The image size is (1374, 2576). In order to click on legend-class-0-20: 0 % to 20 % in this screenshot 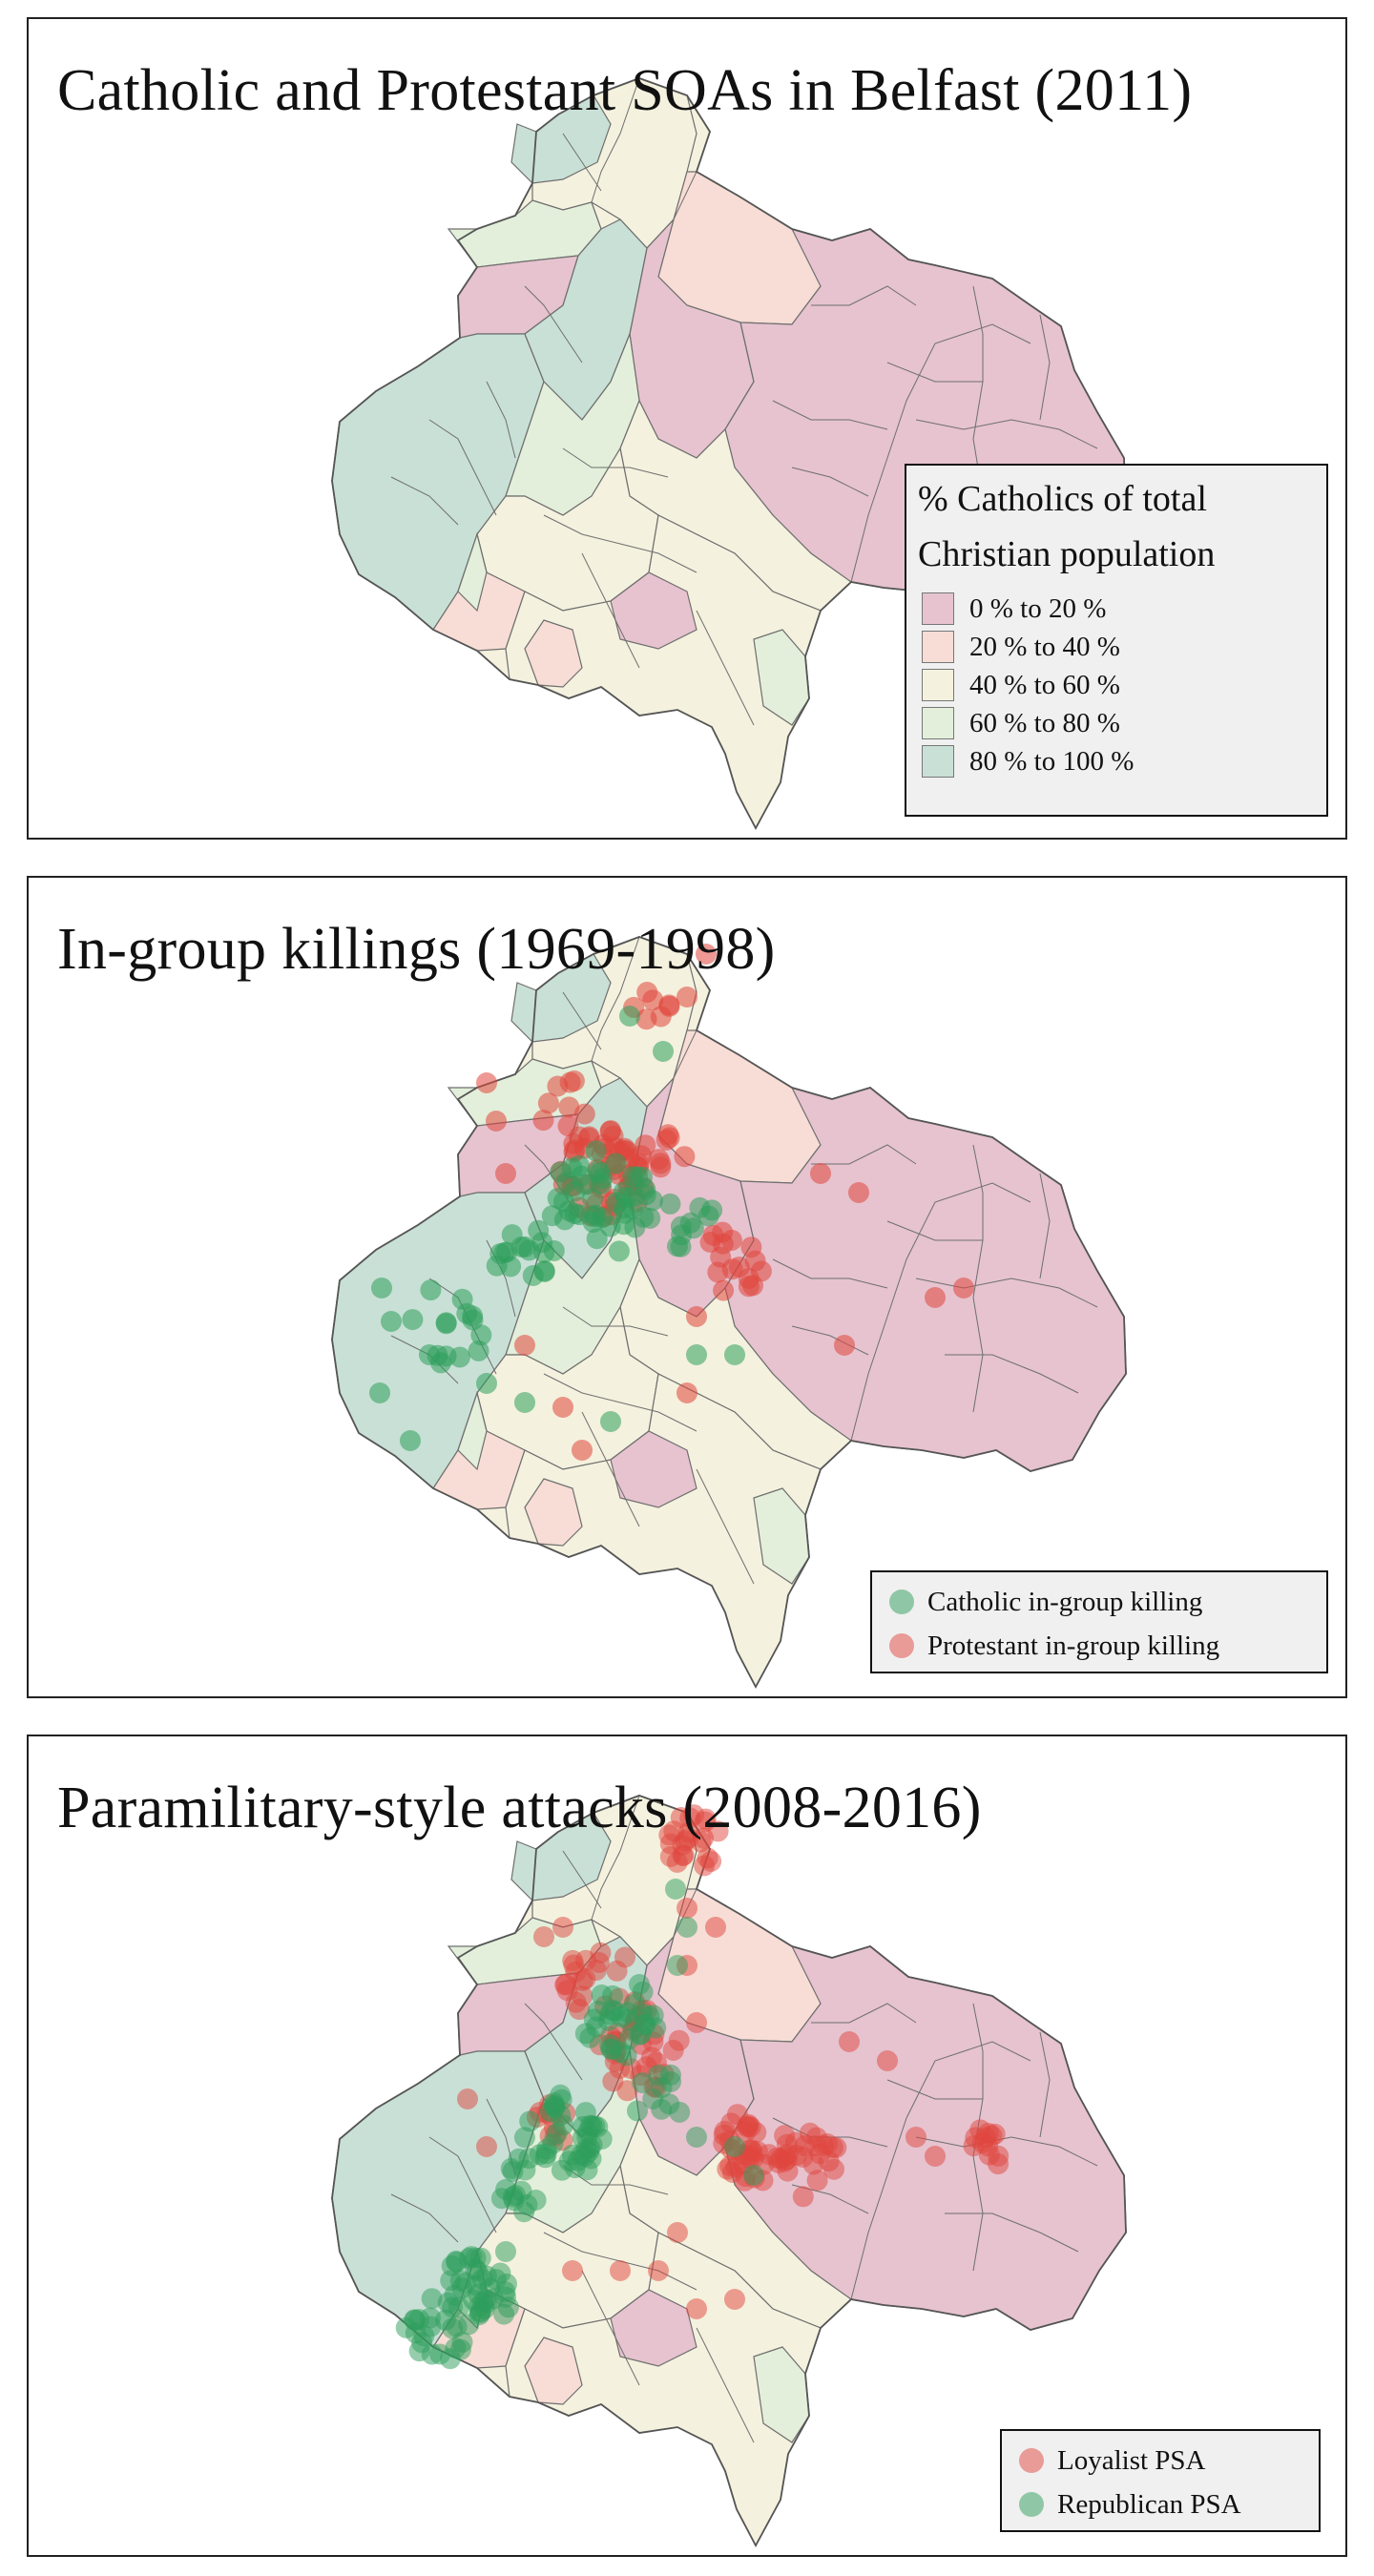, I will do `click(1116, 609)`.